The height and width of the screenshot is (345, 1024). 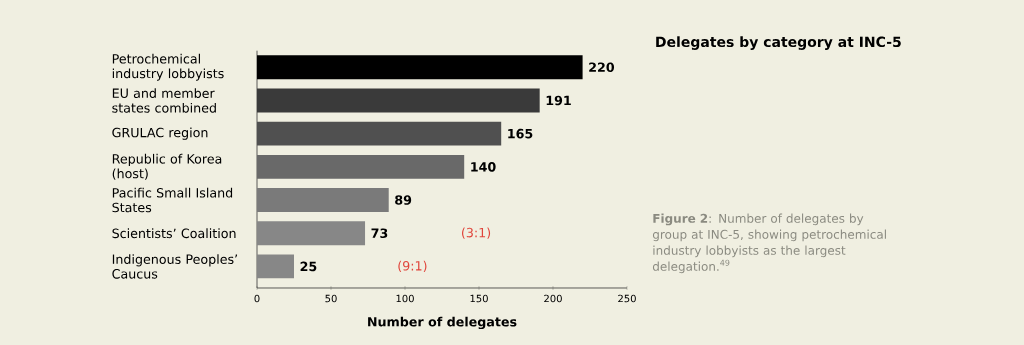 What do you see at coordinates (160, 133) in the screenshot?
I see `y-tick-label: GRULAC region` at bounding box center [160, 133].